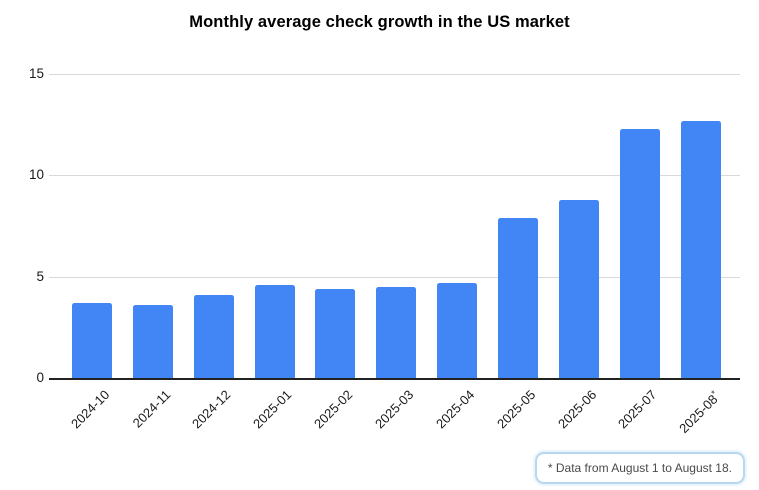  Describe the element at coordinates (40, 377) in the screenshot. I see `y-axis-tick-label: 0` at that location.